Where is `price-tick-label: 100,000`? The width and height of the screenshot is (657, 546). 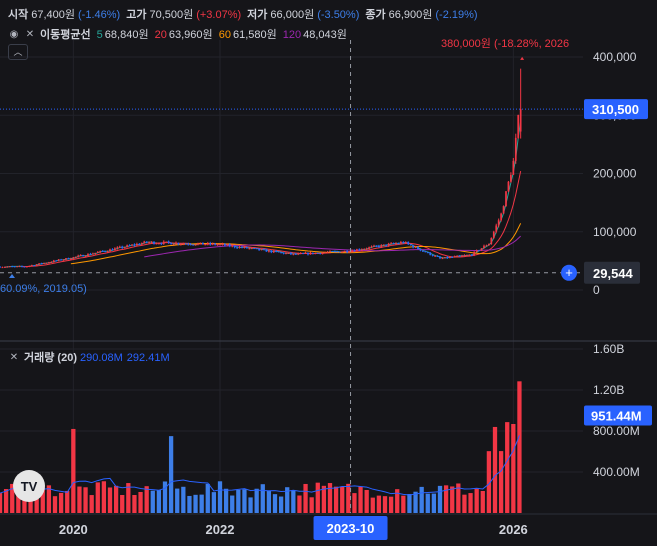
price-tick-label: 100,000 is located at coordinates (615, 232).